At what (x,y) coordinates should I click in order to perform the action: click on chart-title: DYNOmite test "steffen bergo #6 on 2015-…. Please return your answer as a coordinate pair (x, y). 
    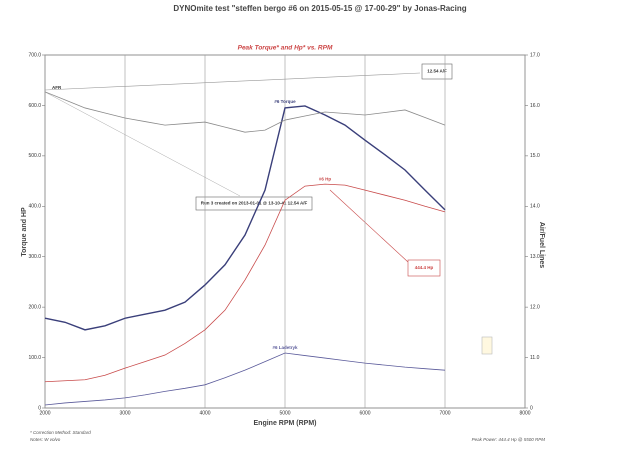
    Looking at the image, I should click on (319, 8).